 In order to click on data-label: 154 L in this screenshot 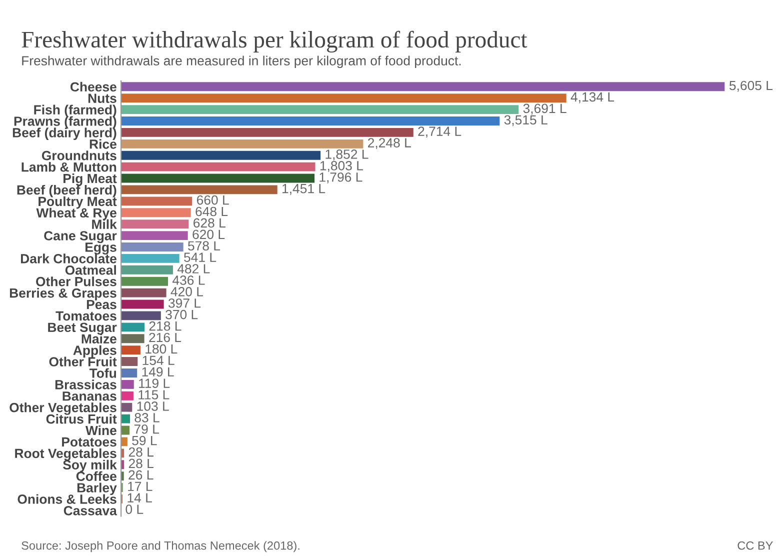, I will do `click(158, 361)`.